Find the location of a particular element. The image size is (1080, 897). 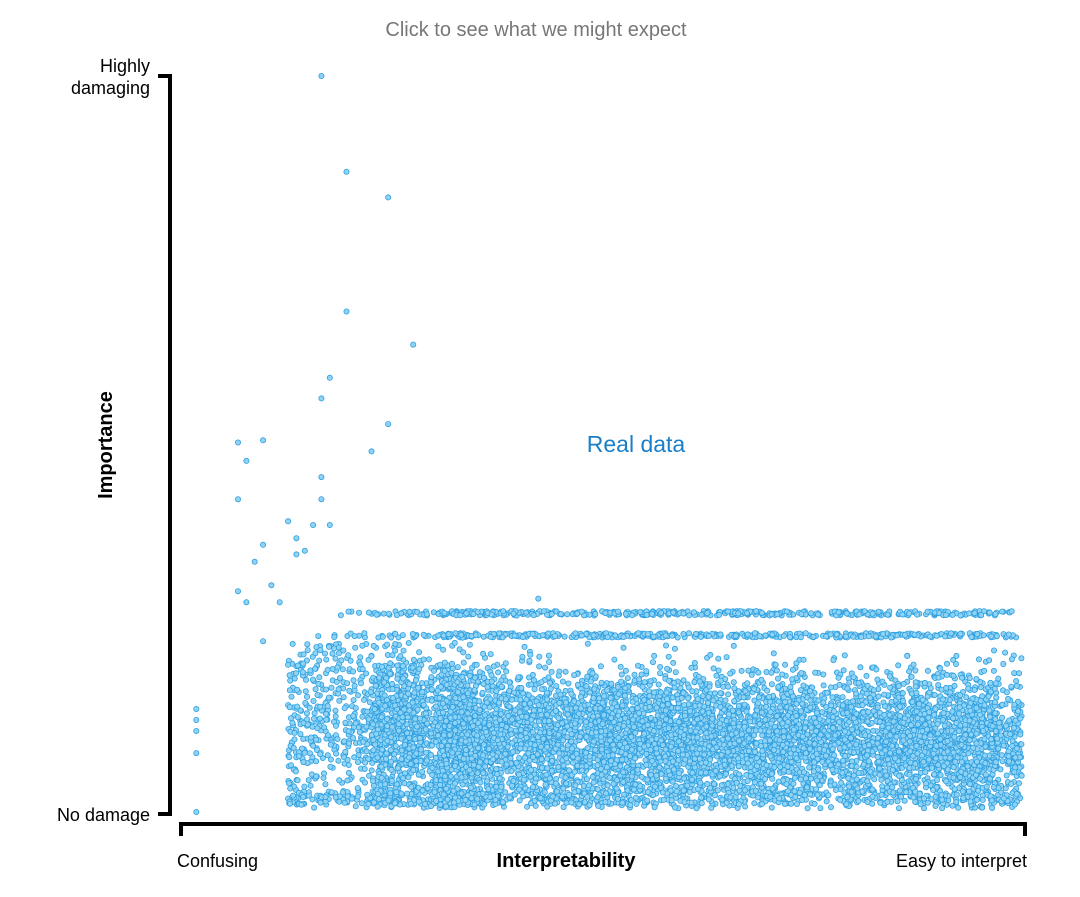

y-axis: Highly damaging No damage Importance is located at coordinates (114, 440).